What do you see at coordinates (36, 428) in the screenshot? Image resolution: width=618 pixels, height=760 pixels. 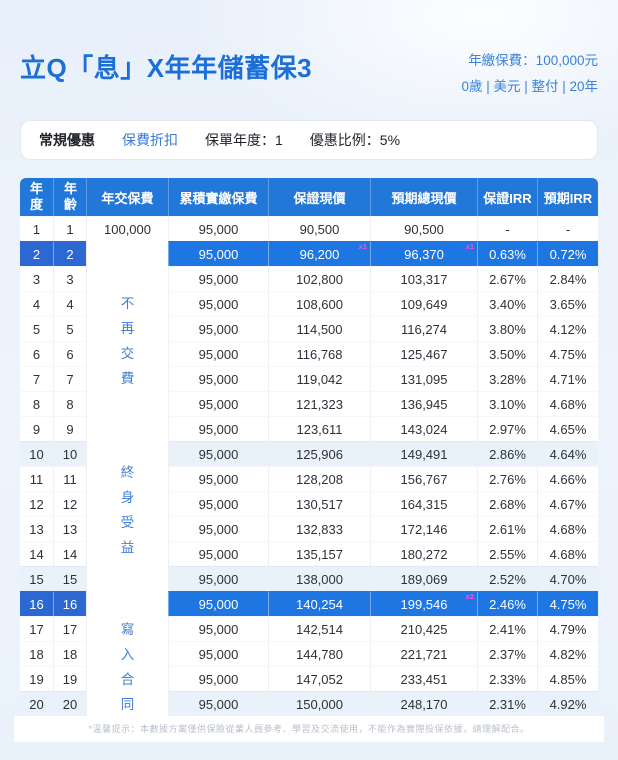 I see `cell-year: 9` at bounding box center [36, 428].